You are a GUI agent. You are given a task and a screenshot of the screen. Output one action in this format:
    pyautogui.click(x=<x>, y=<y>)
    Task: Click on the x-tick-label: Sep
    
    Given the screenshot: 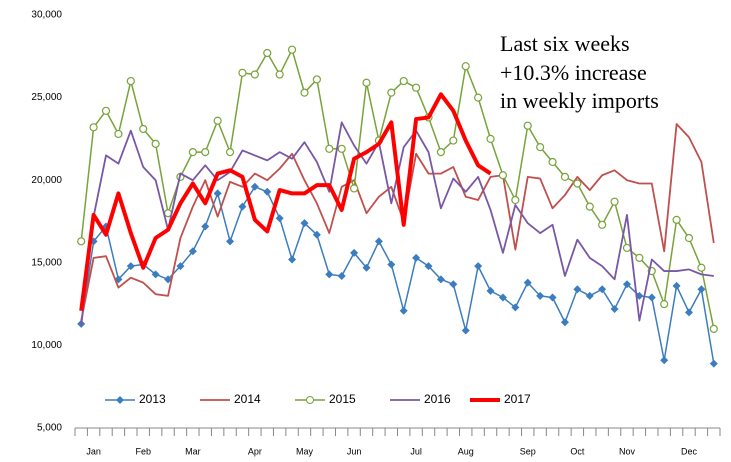 What is the action you would take?
    pyautogui.click(x=528, y=451)
    